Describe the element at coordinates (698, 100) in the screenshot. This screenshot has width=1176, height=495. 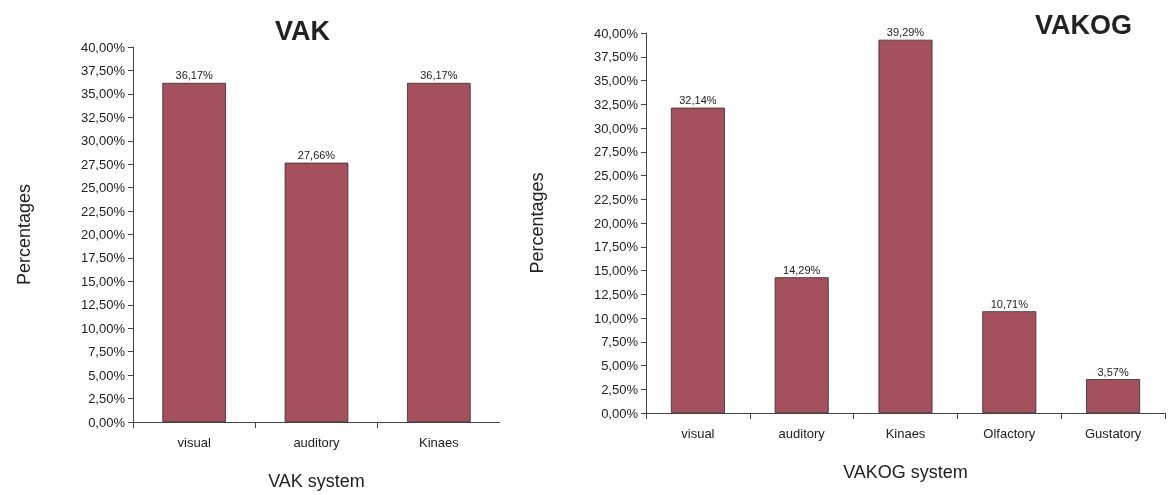
I see `data-label: 32,14%` at that location.